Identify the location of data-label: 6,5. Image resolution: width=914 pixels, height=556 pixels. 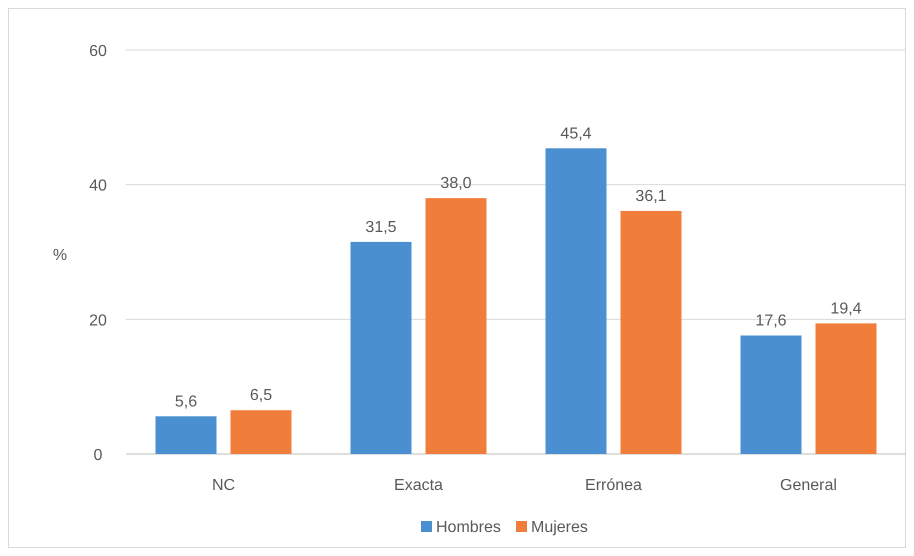
(261, 395).